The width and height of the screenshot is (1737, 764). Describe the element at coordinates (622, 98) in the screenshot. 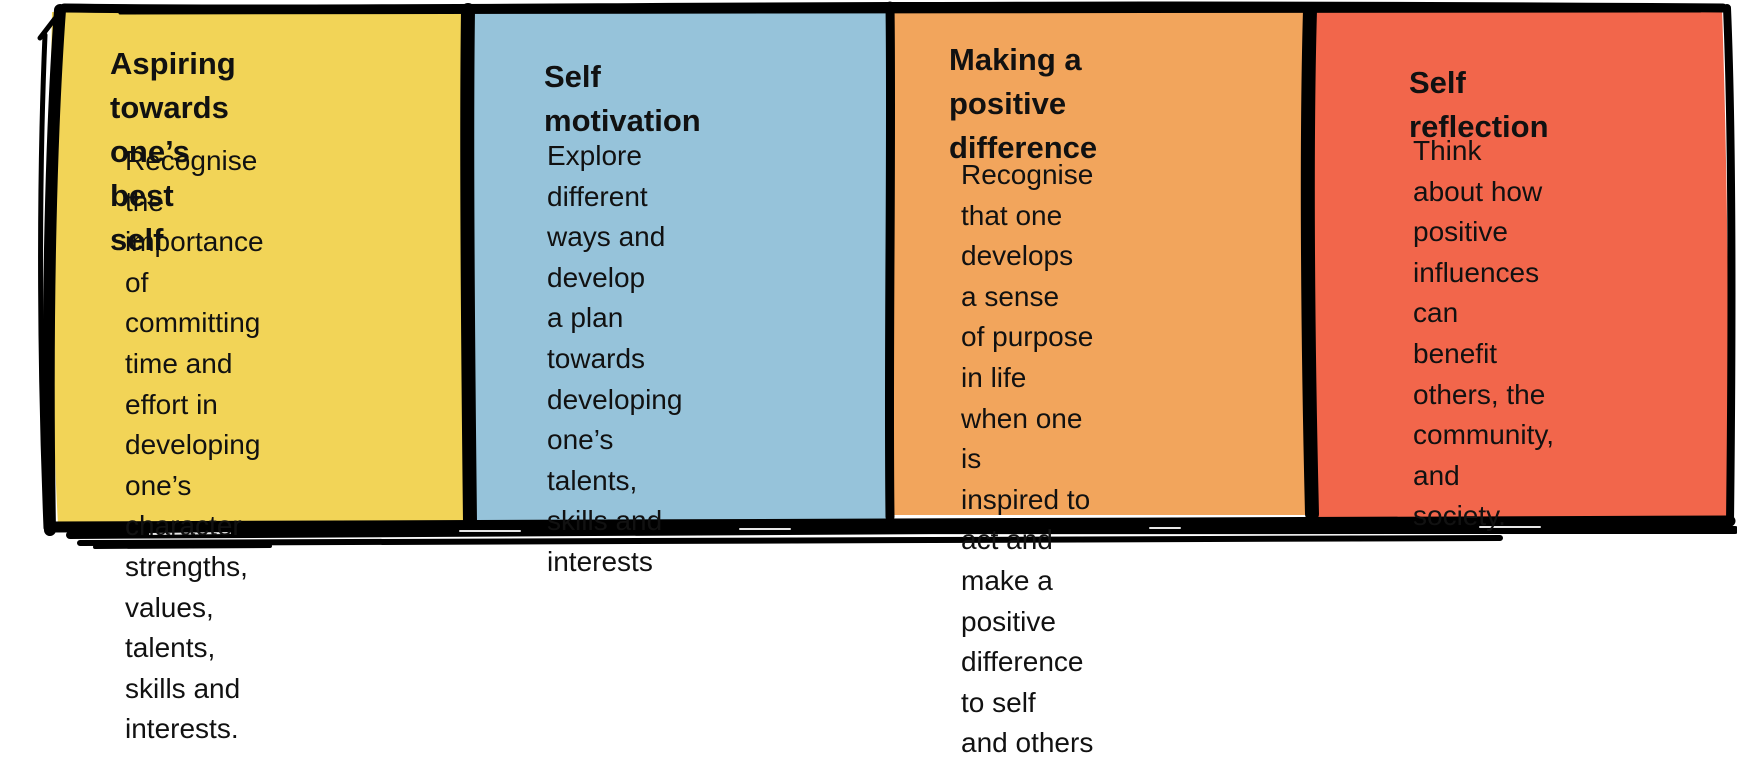

I see `panel-title: Self motivation` at that location.